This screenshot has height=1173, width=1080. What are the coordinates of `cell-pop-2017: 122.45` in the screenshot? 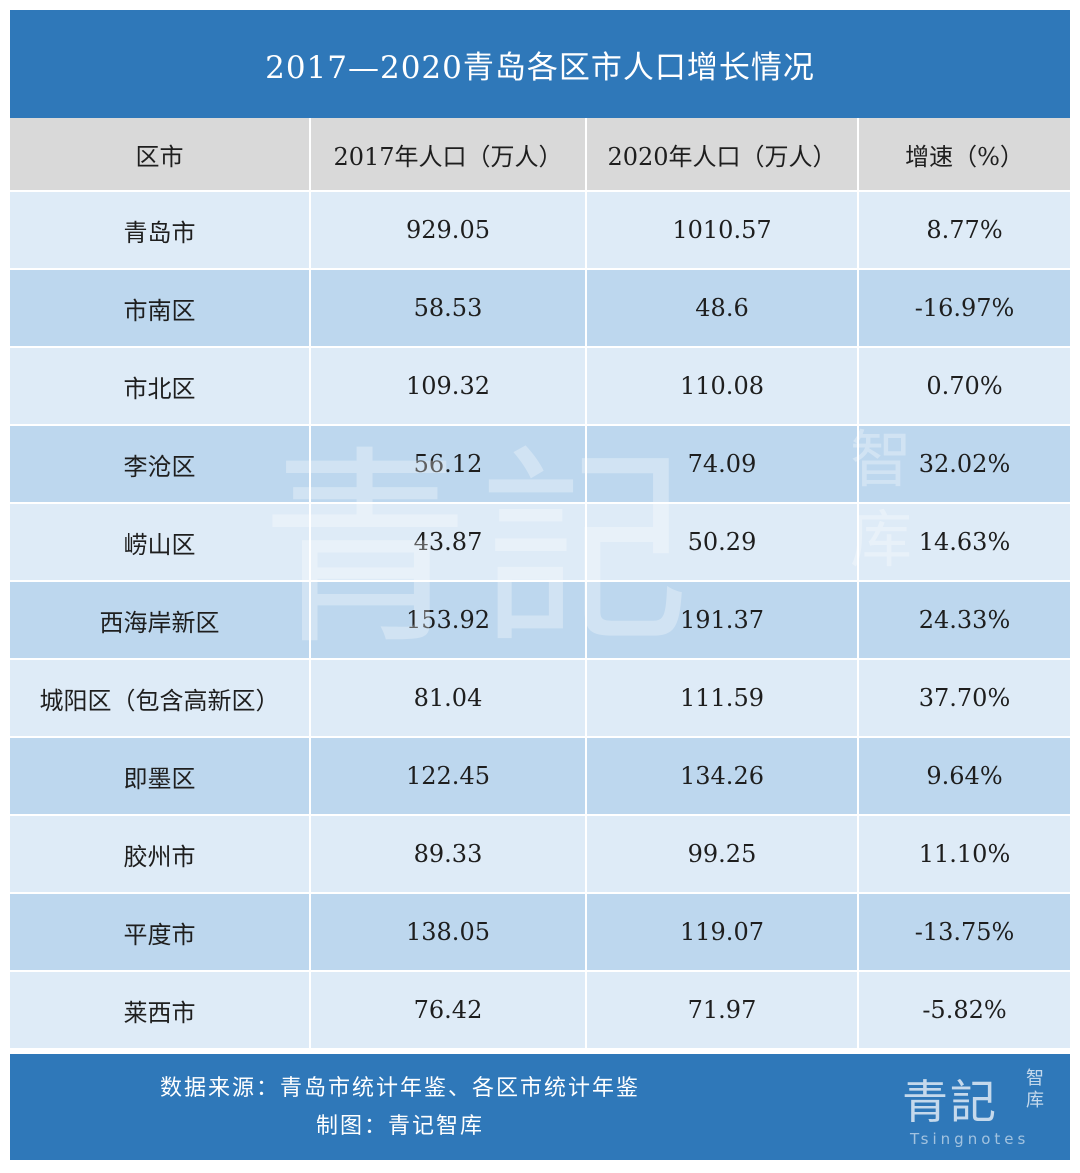 It's located at (448, 776).